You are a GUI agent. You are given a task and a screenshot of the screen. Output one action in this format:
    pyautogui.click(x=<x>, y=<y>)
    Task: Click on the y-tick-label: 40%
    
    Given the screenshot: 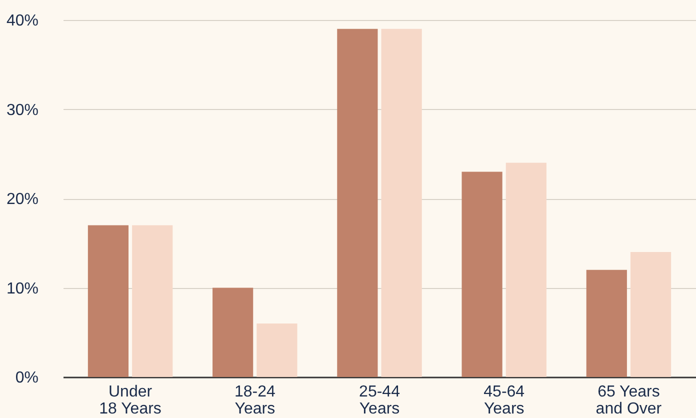 What is the action you would take?
    pyautogui.click(x=22, y=21)
    